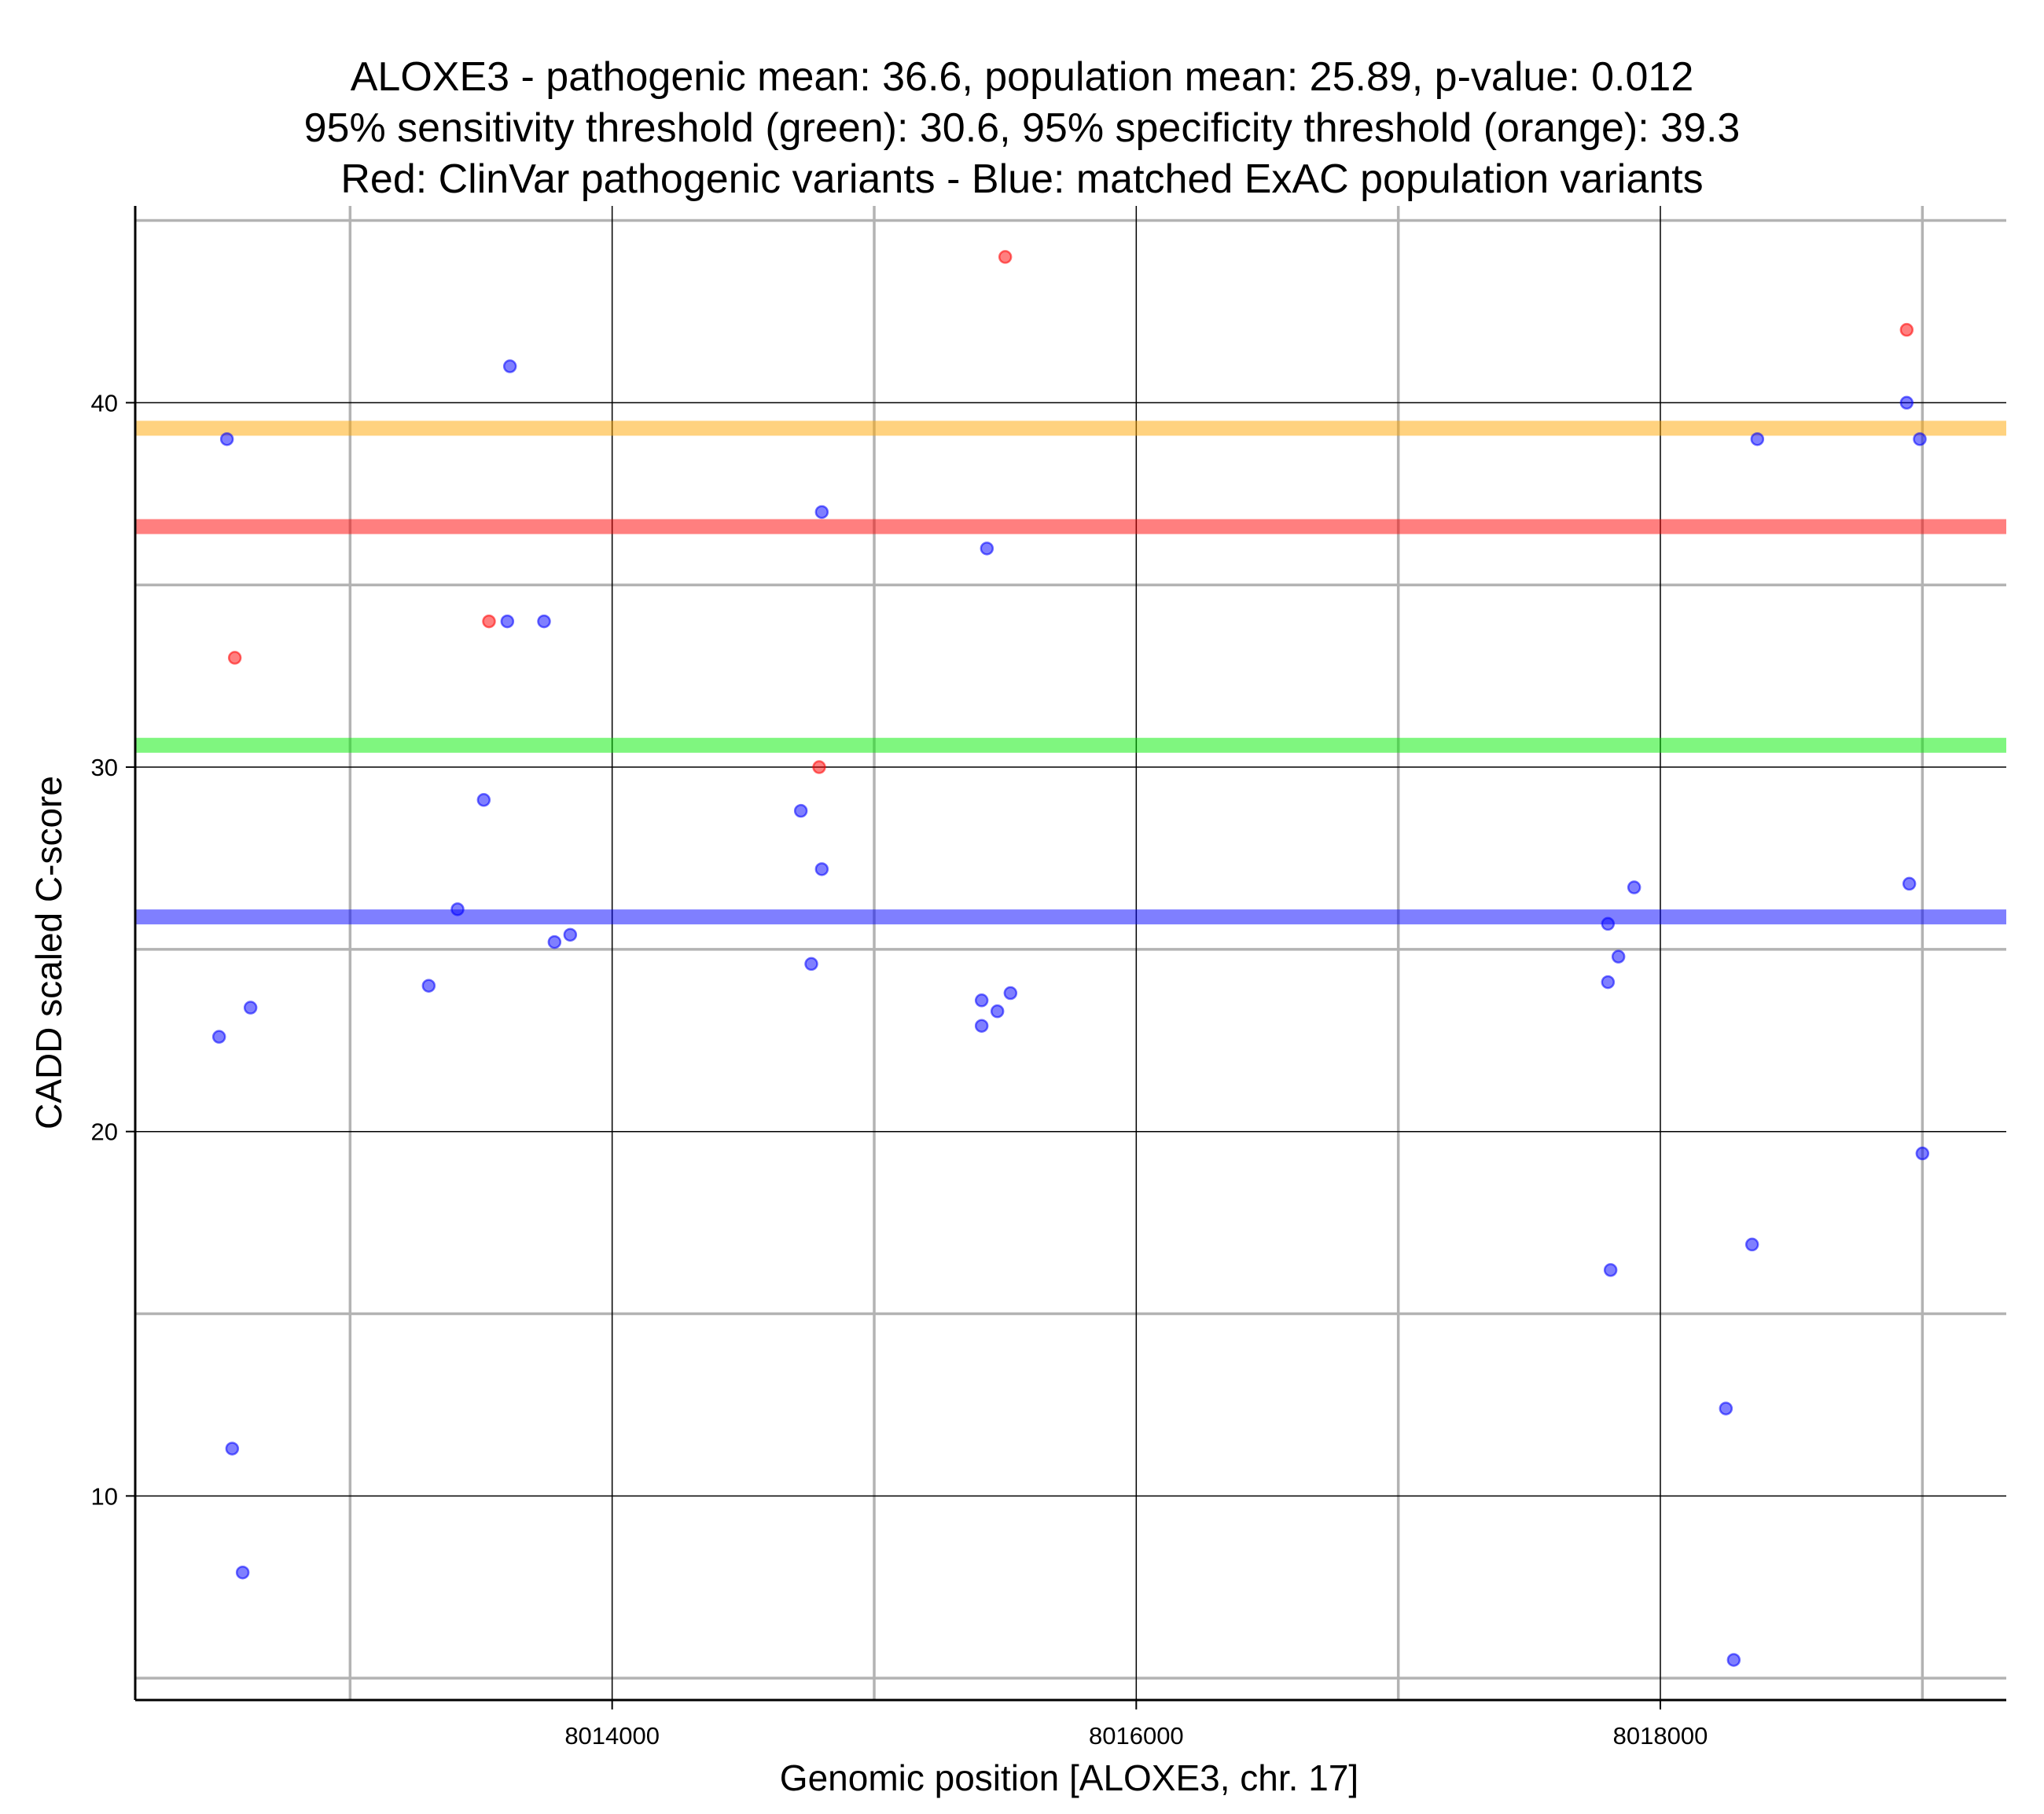 Image resolution: width=2044 pixels, height=1814 pixels. What do you see at coordinates (105, 1132) in the screenshot?
I see `y-tick-label: 20` at bounding box center [105, 1132].